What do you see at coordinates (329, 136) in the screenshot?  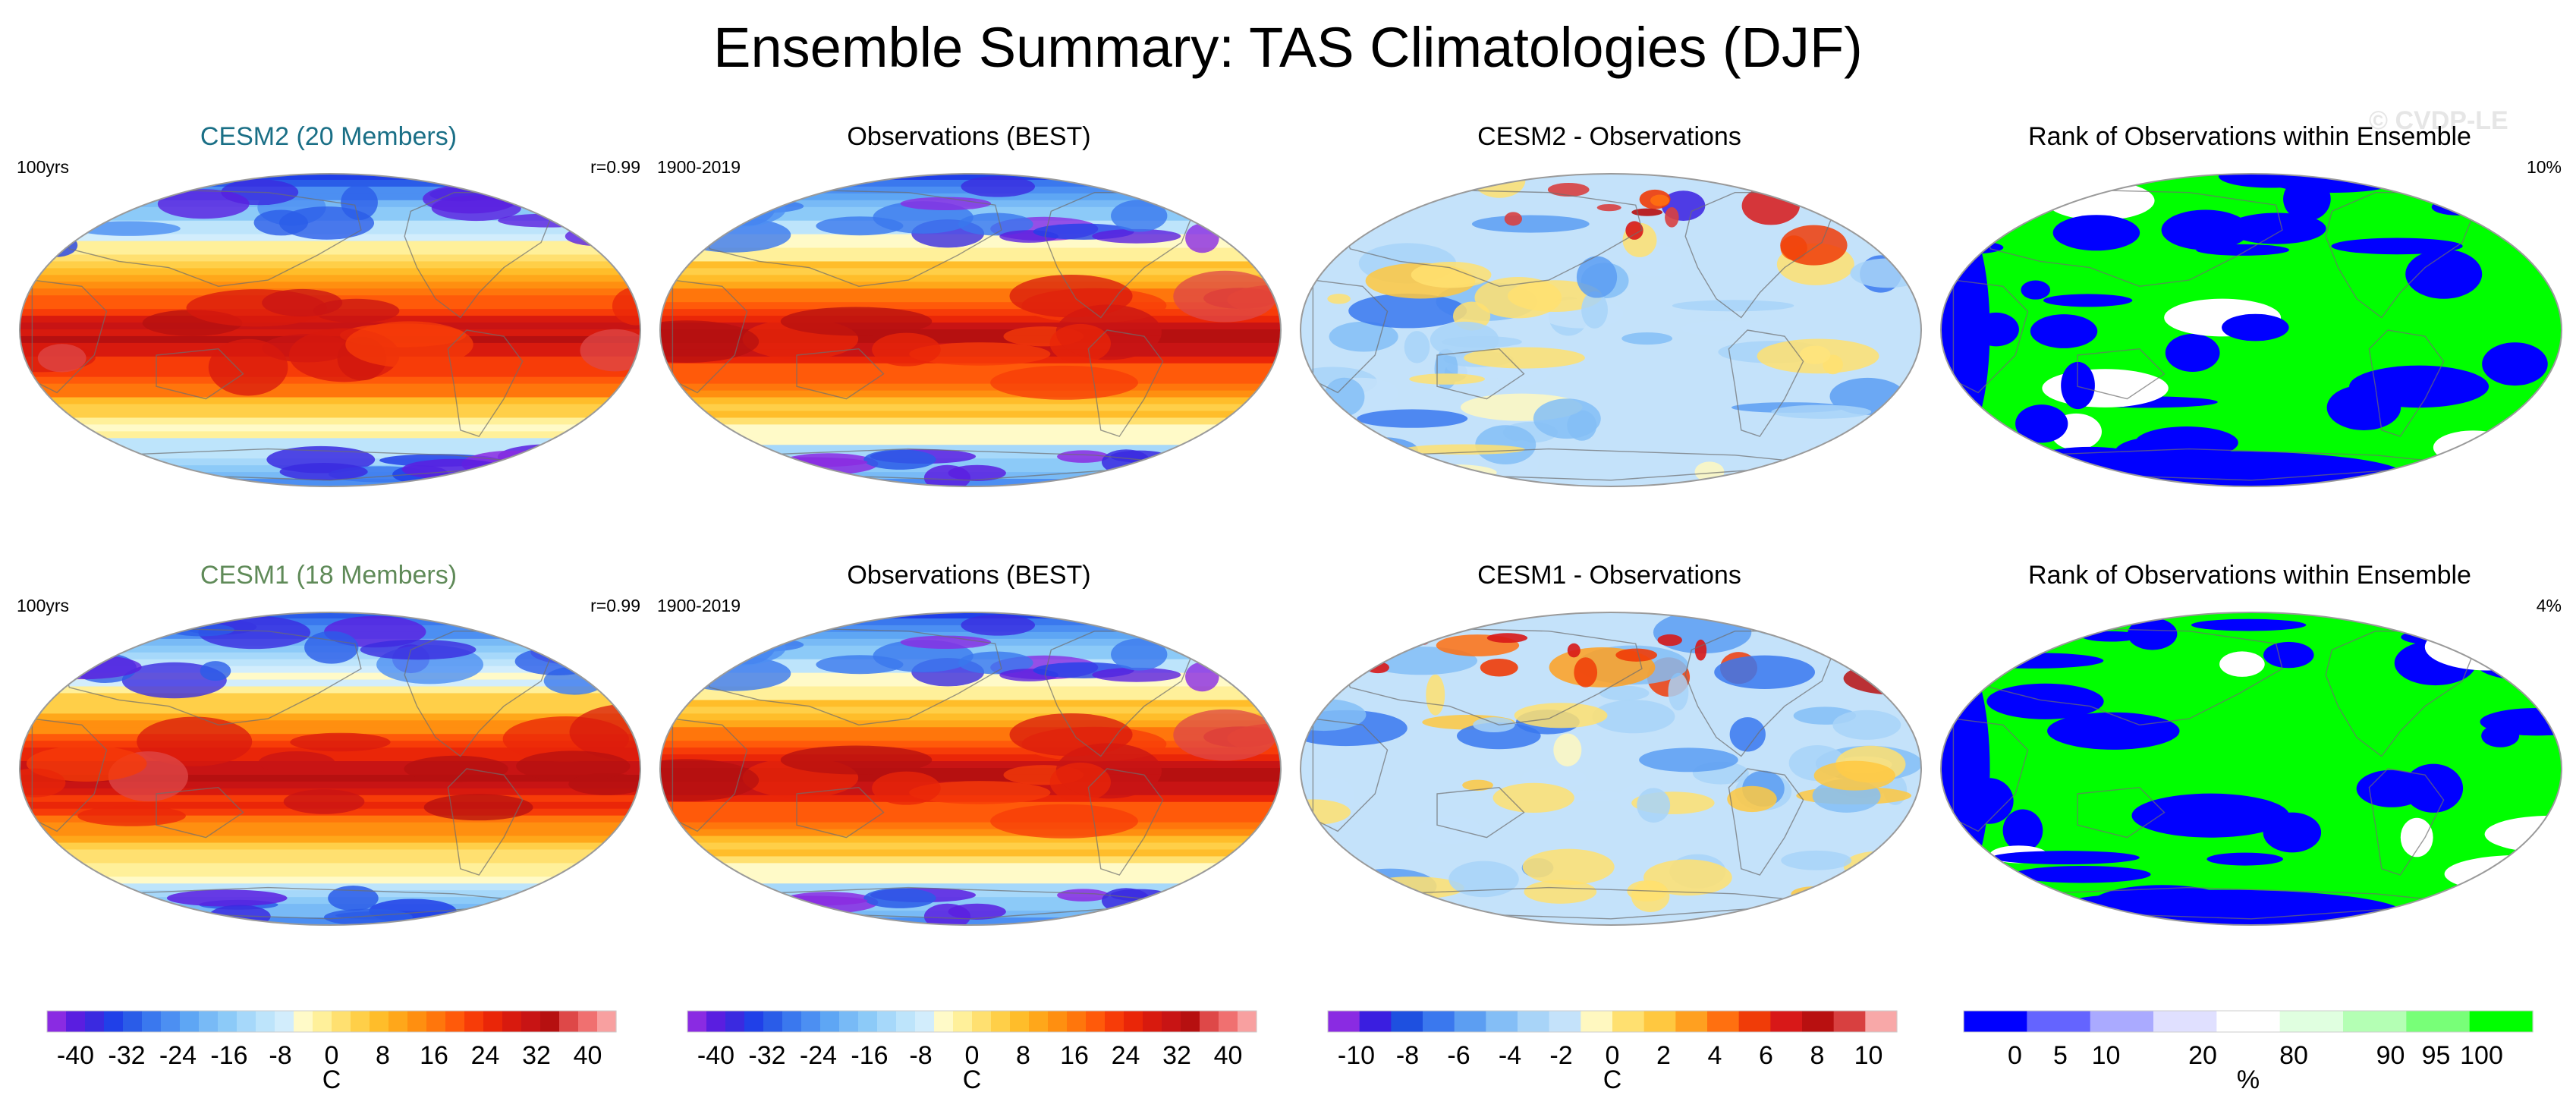 I see `panel-title-r1-c1: CESM2 (20 Members)` at bounding box center [329, 136].